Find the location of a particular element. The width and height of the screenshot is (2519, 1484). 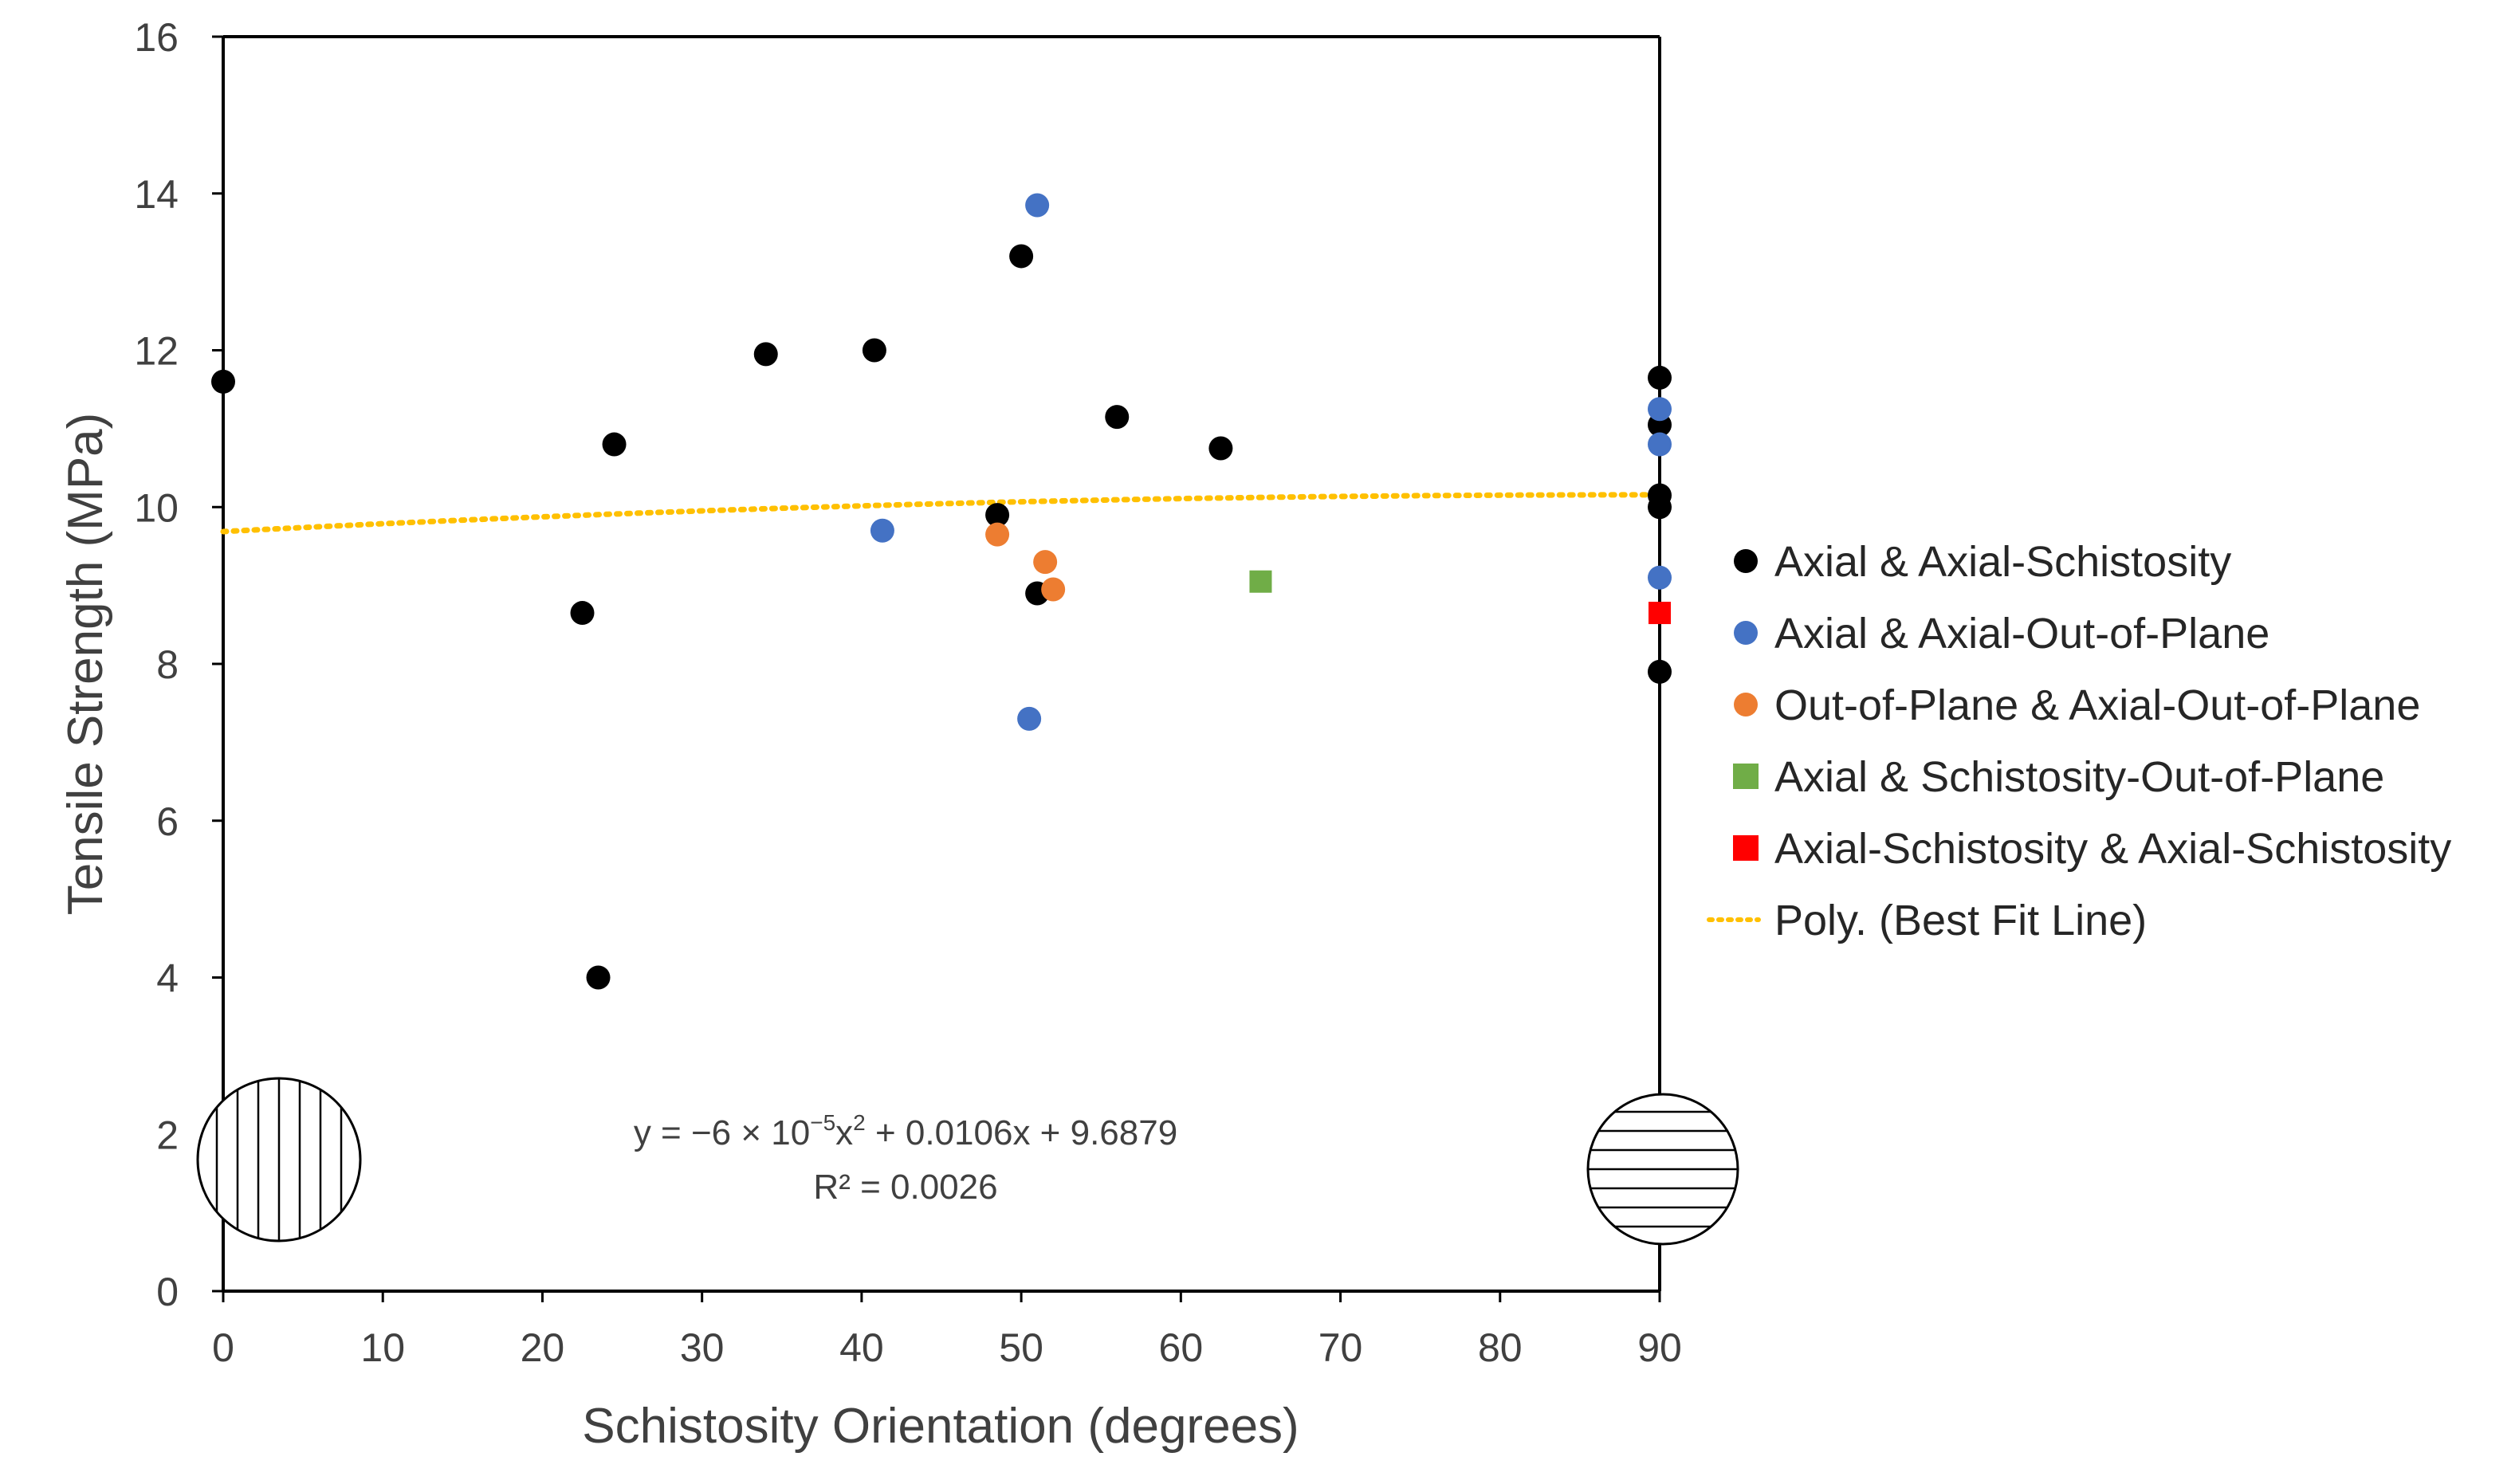

trendline-layer is located at coordinates (941, 513).